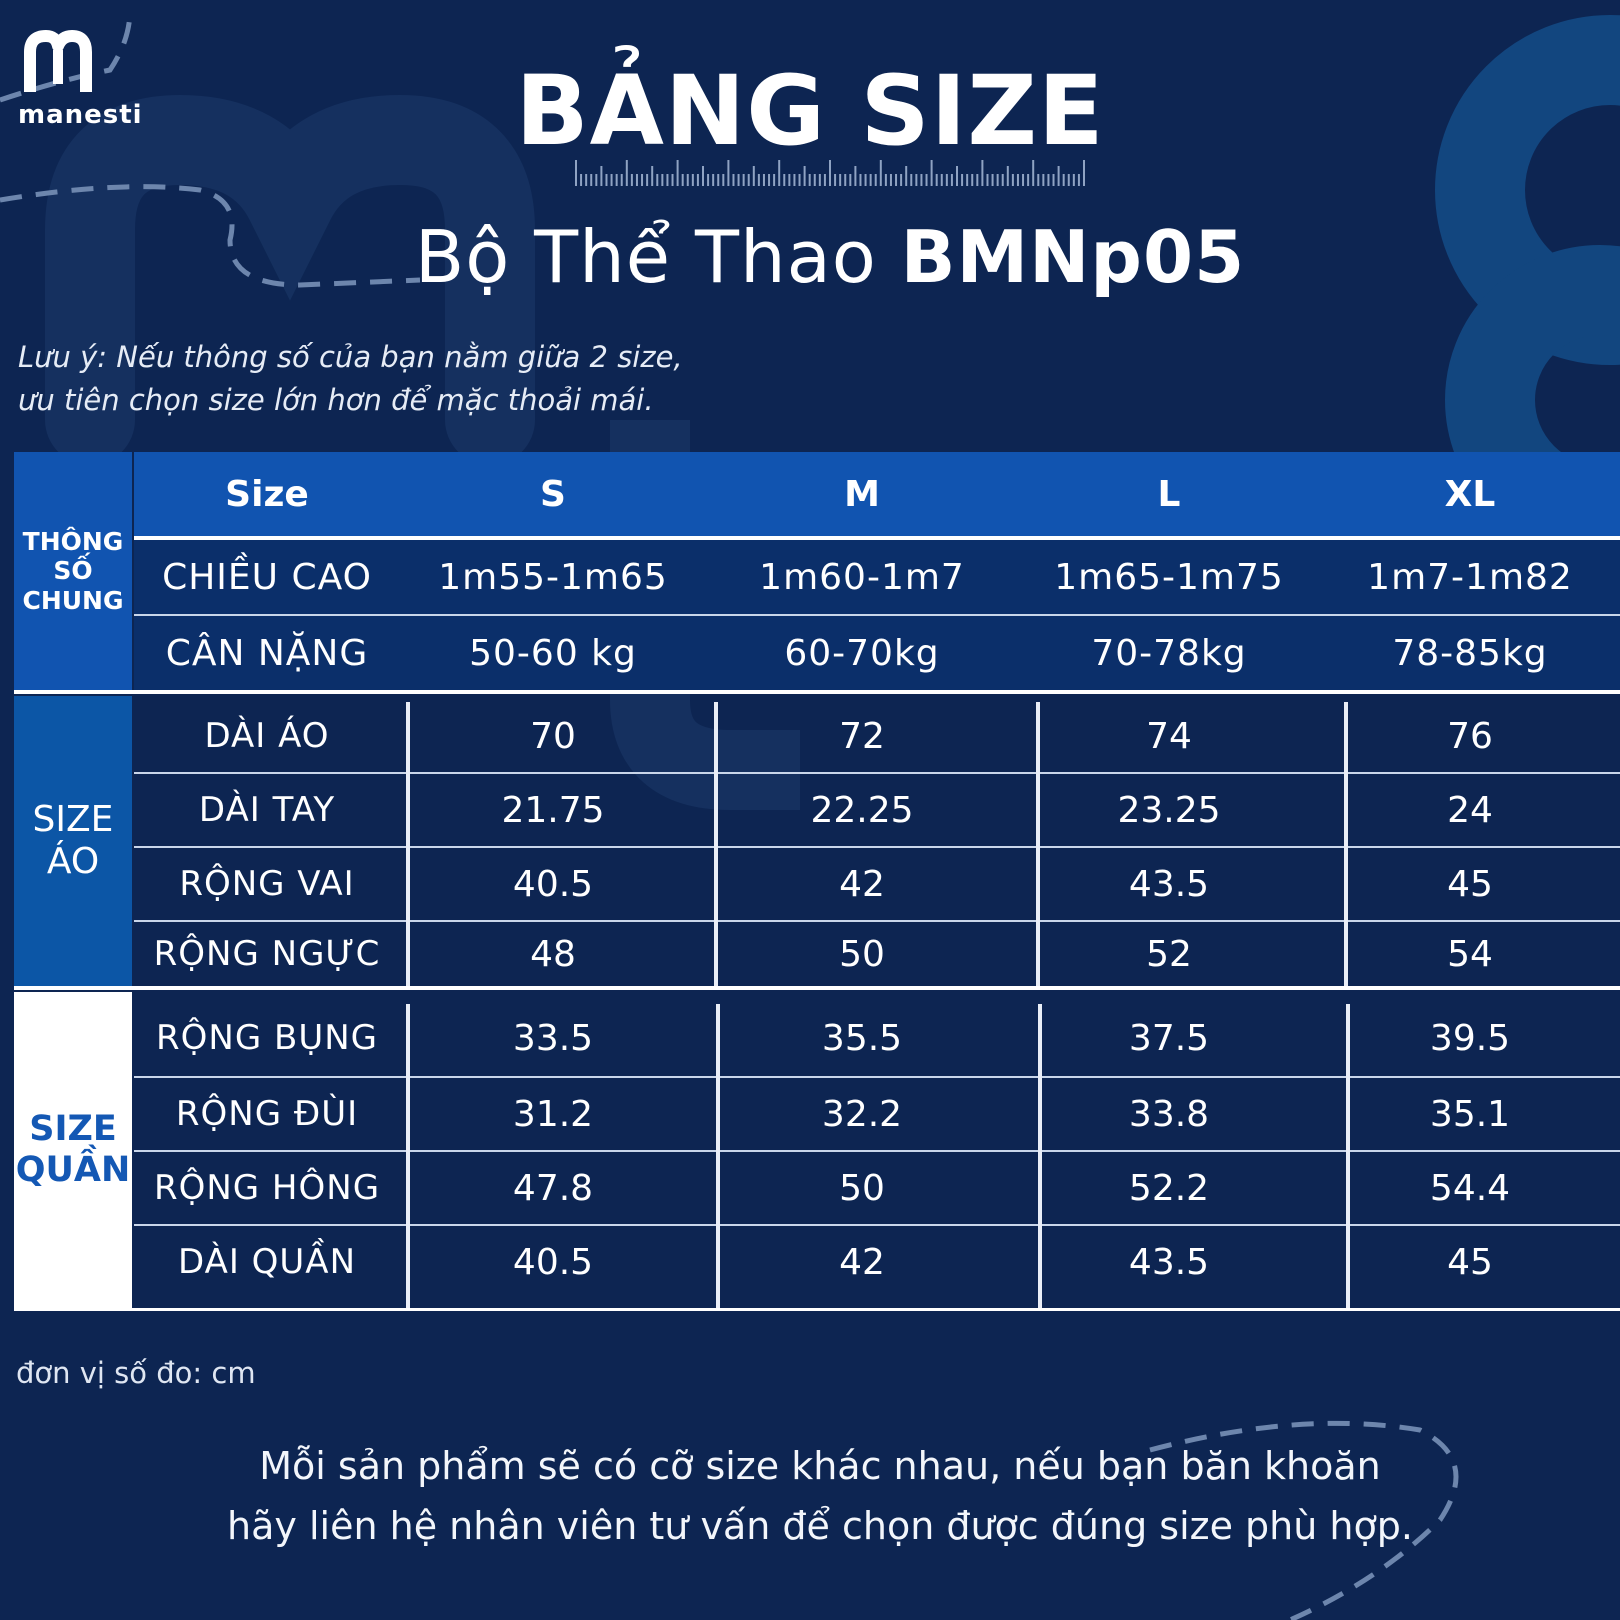 The image size is (1620, 1620). I want to click on cell-rong-hong-s: 47.8, so click(553, 1188).